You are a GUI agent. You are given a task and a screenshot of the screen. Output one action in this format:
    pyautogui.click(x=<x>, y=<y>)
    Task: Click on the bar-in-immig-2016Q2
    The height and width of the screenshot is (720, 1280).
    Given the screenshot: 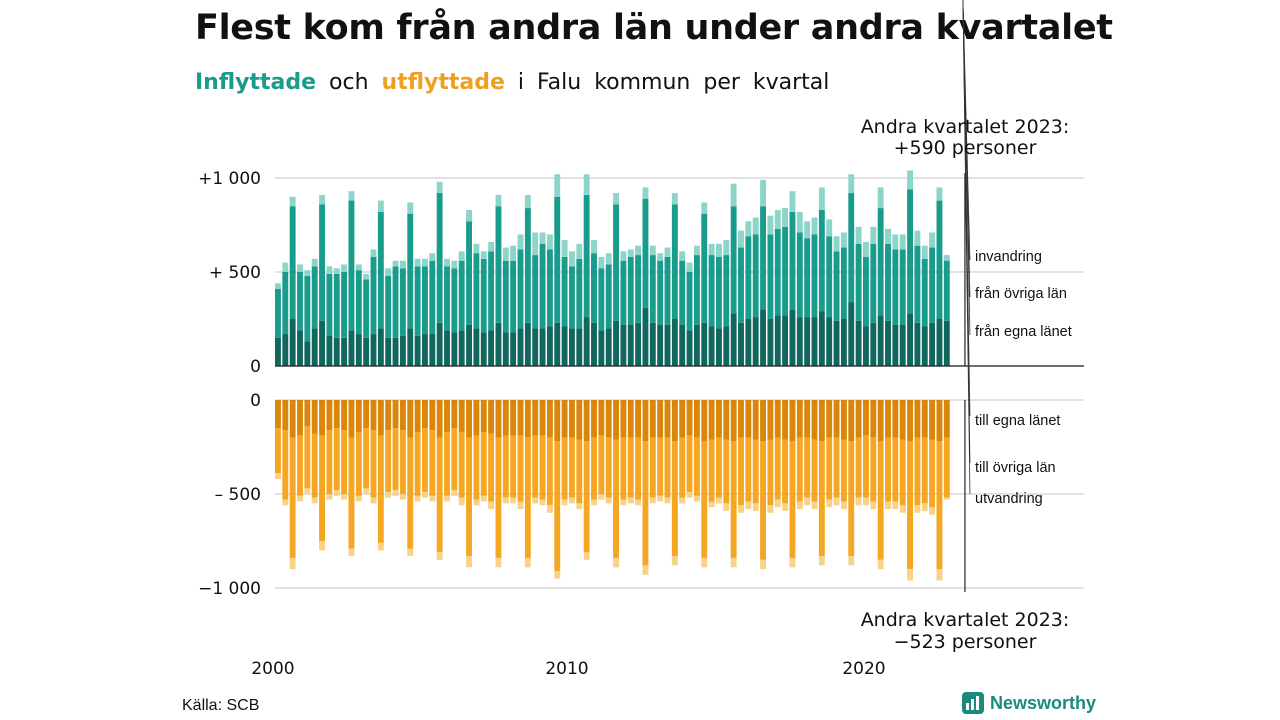 What is the action you would take?
    pyautogui.click(x=755, y=226)
    